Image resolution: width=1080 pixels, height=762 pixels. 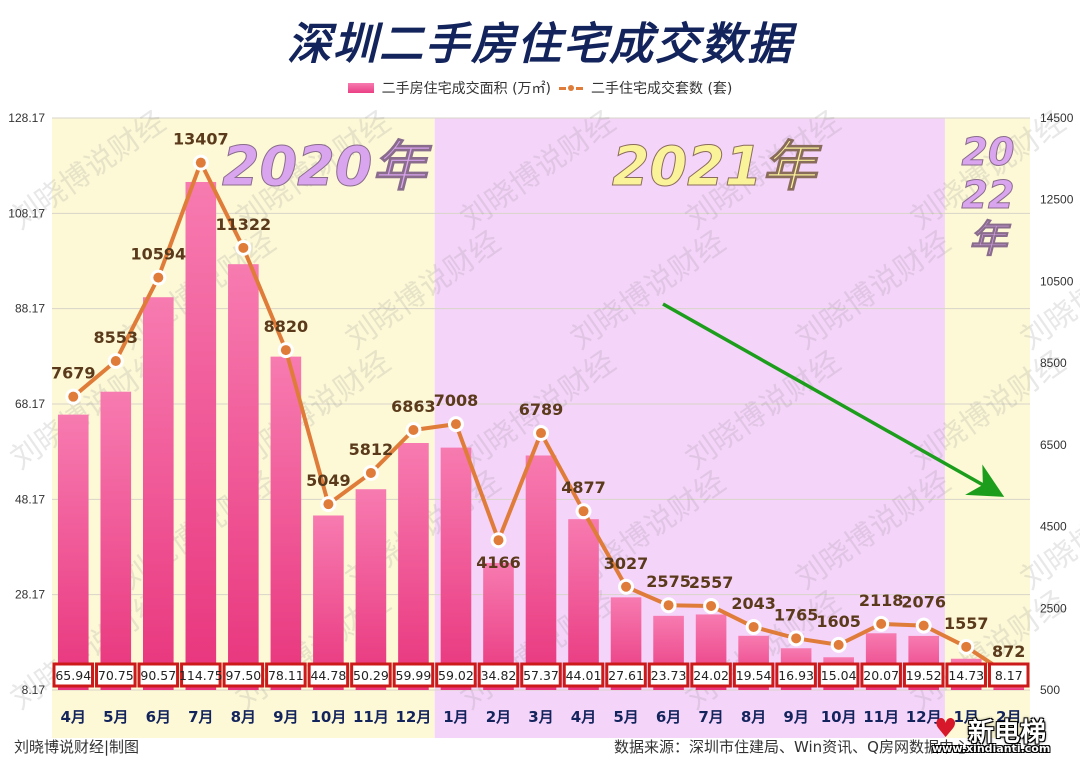 I want to click on year-label-2022: 22, so click(x=988, y=195).